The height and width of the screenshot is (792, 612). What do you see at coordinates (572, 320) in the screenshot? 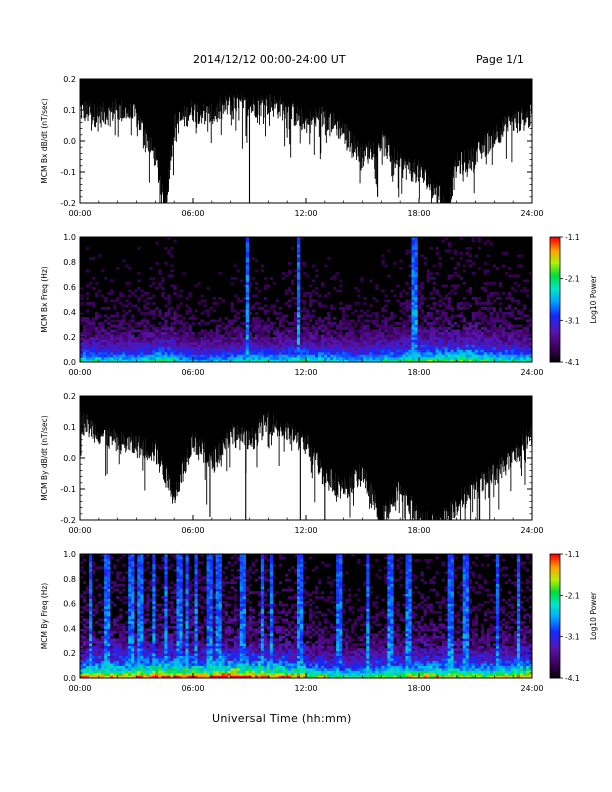
I see `colorbar-tick-label: -3.1` at bounding box center [572, 320].